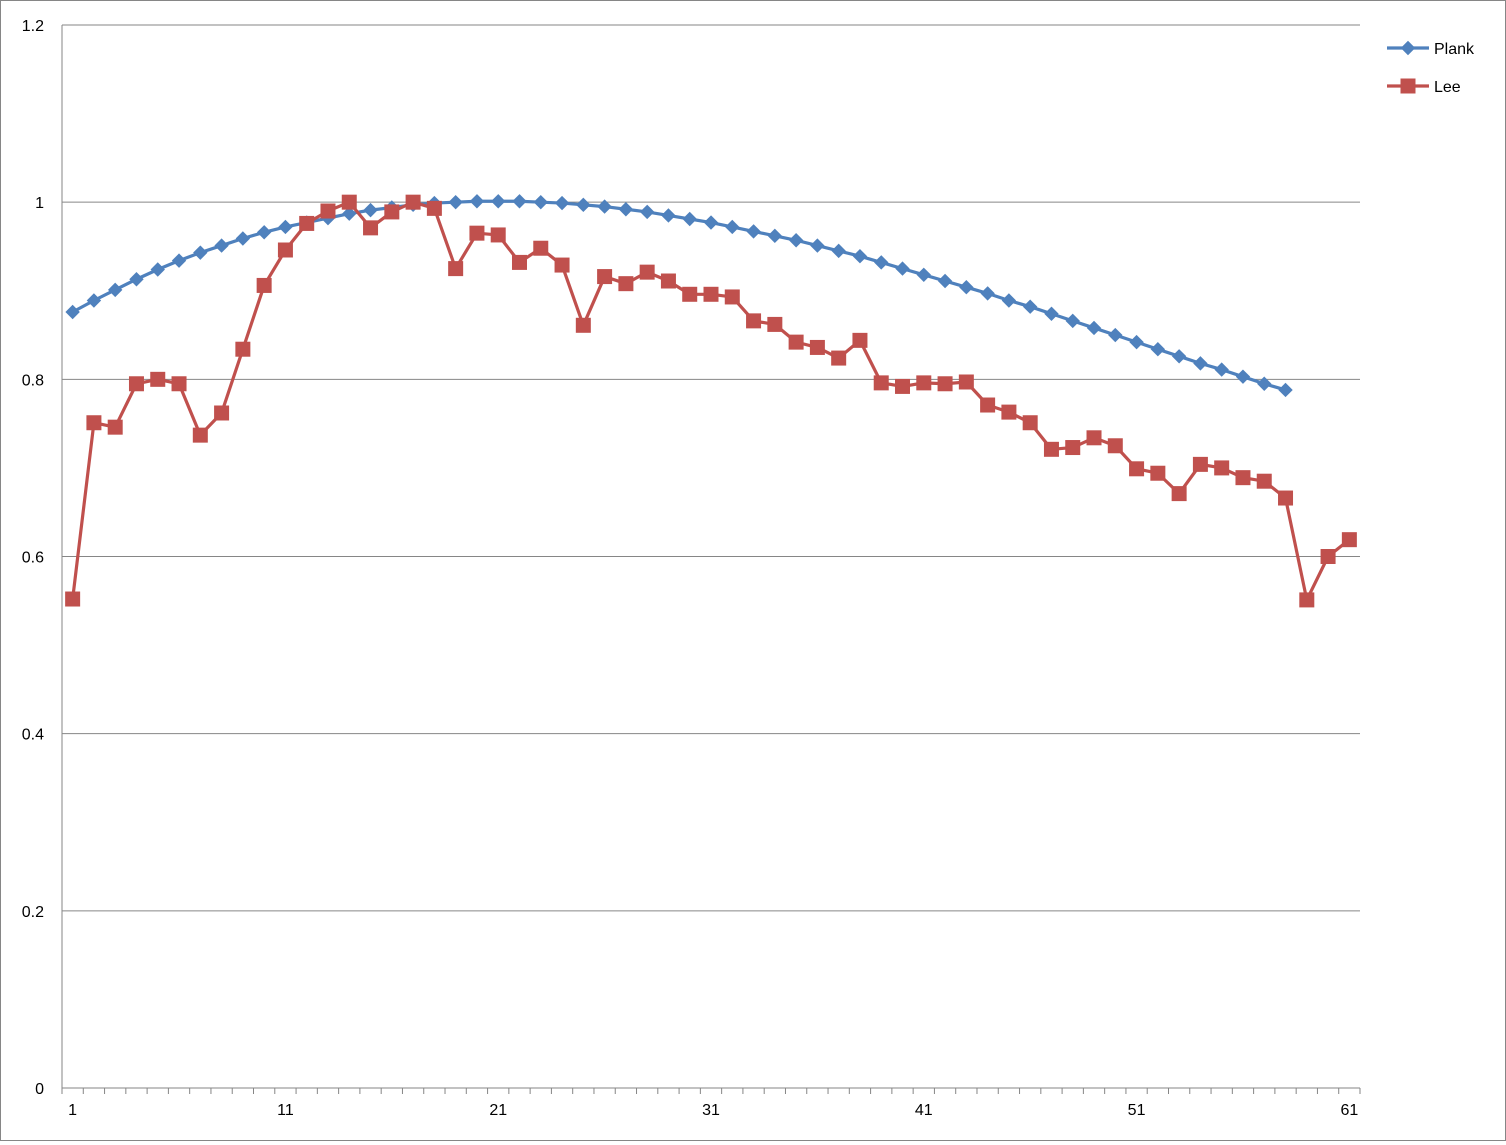 Image resolution: width=1506 pixels, height=1145 pixels. I want to click on series-line, so click(678, 295).